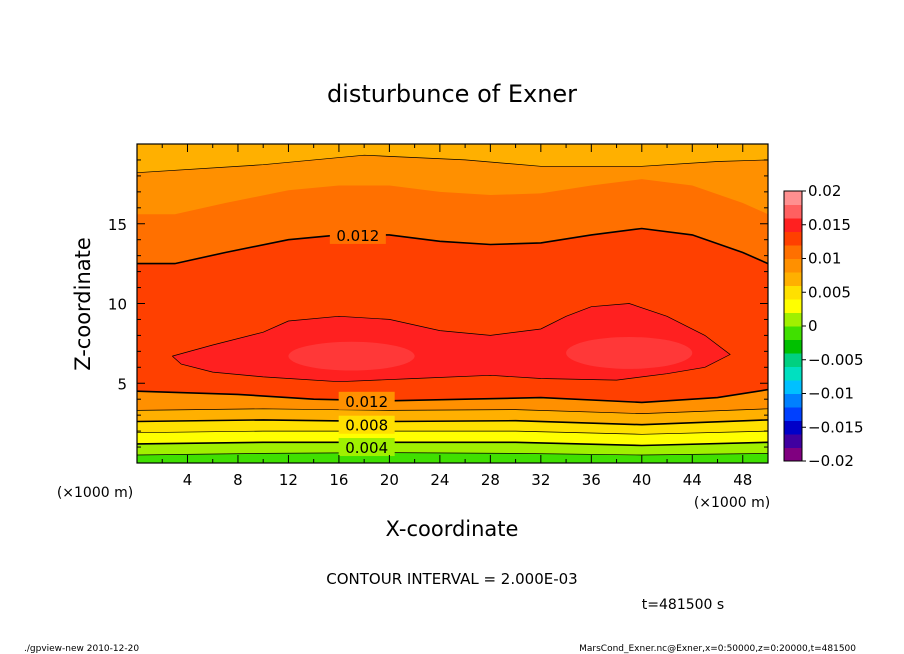 This screenshot has width=904, height=654. Describe the element at coordinates (439, 480) in the screenshot. I see `x-tick-label: 24` at that location.